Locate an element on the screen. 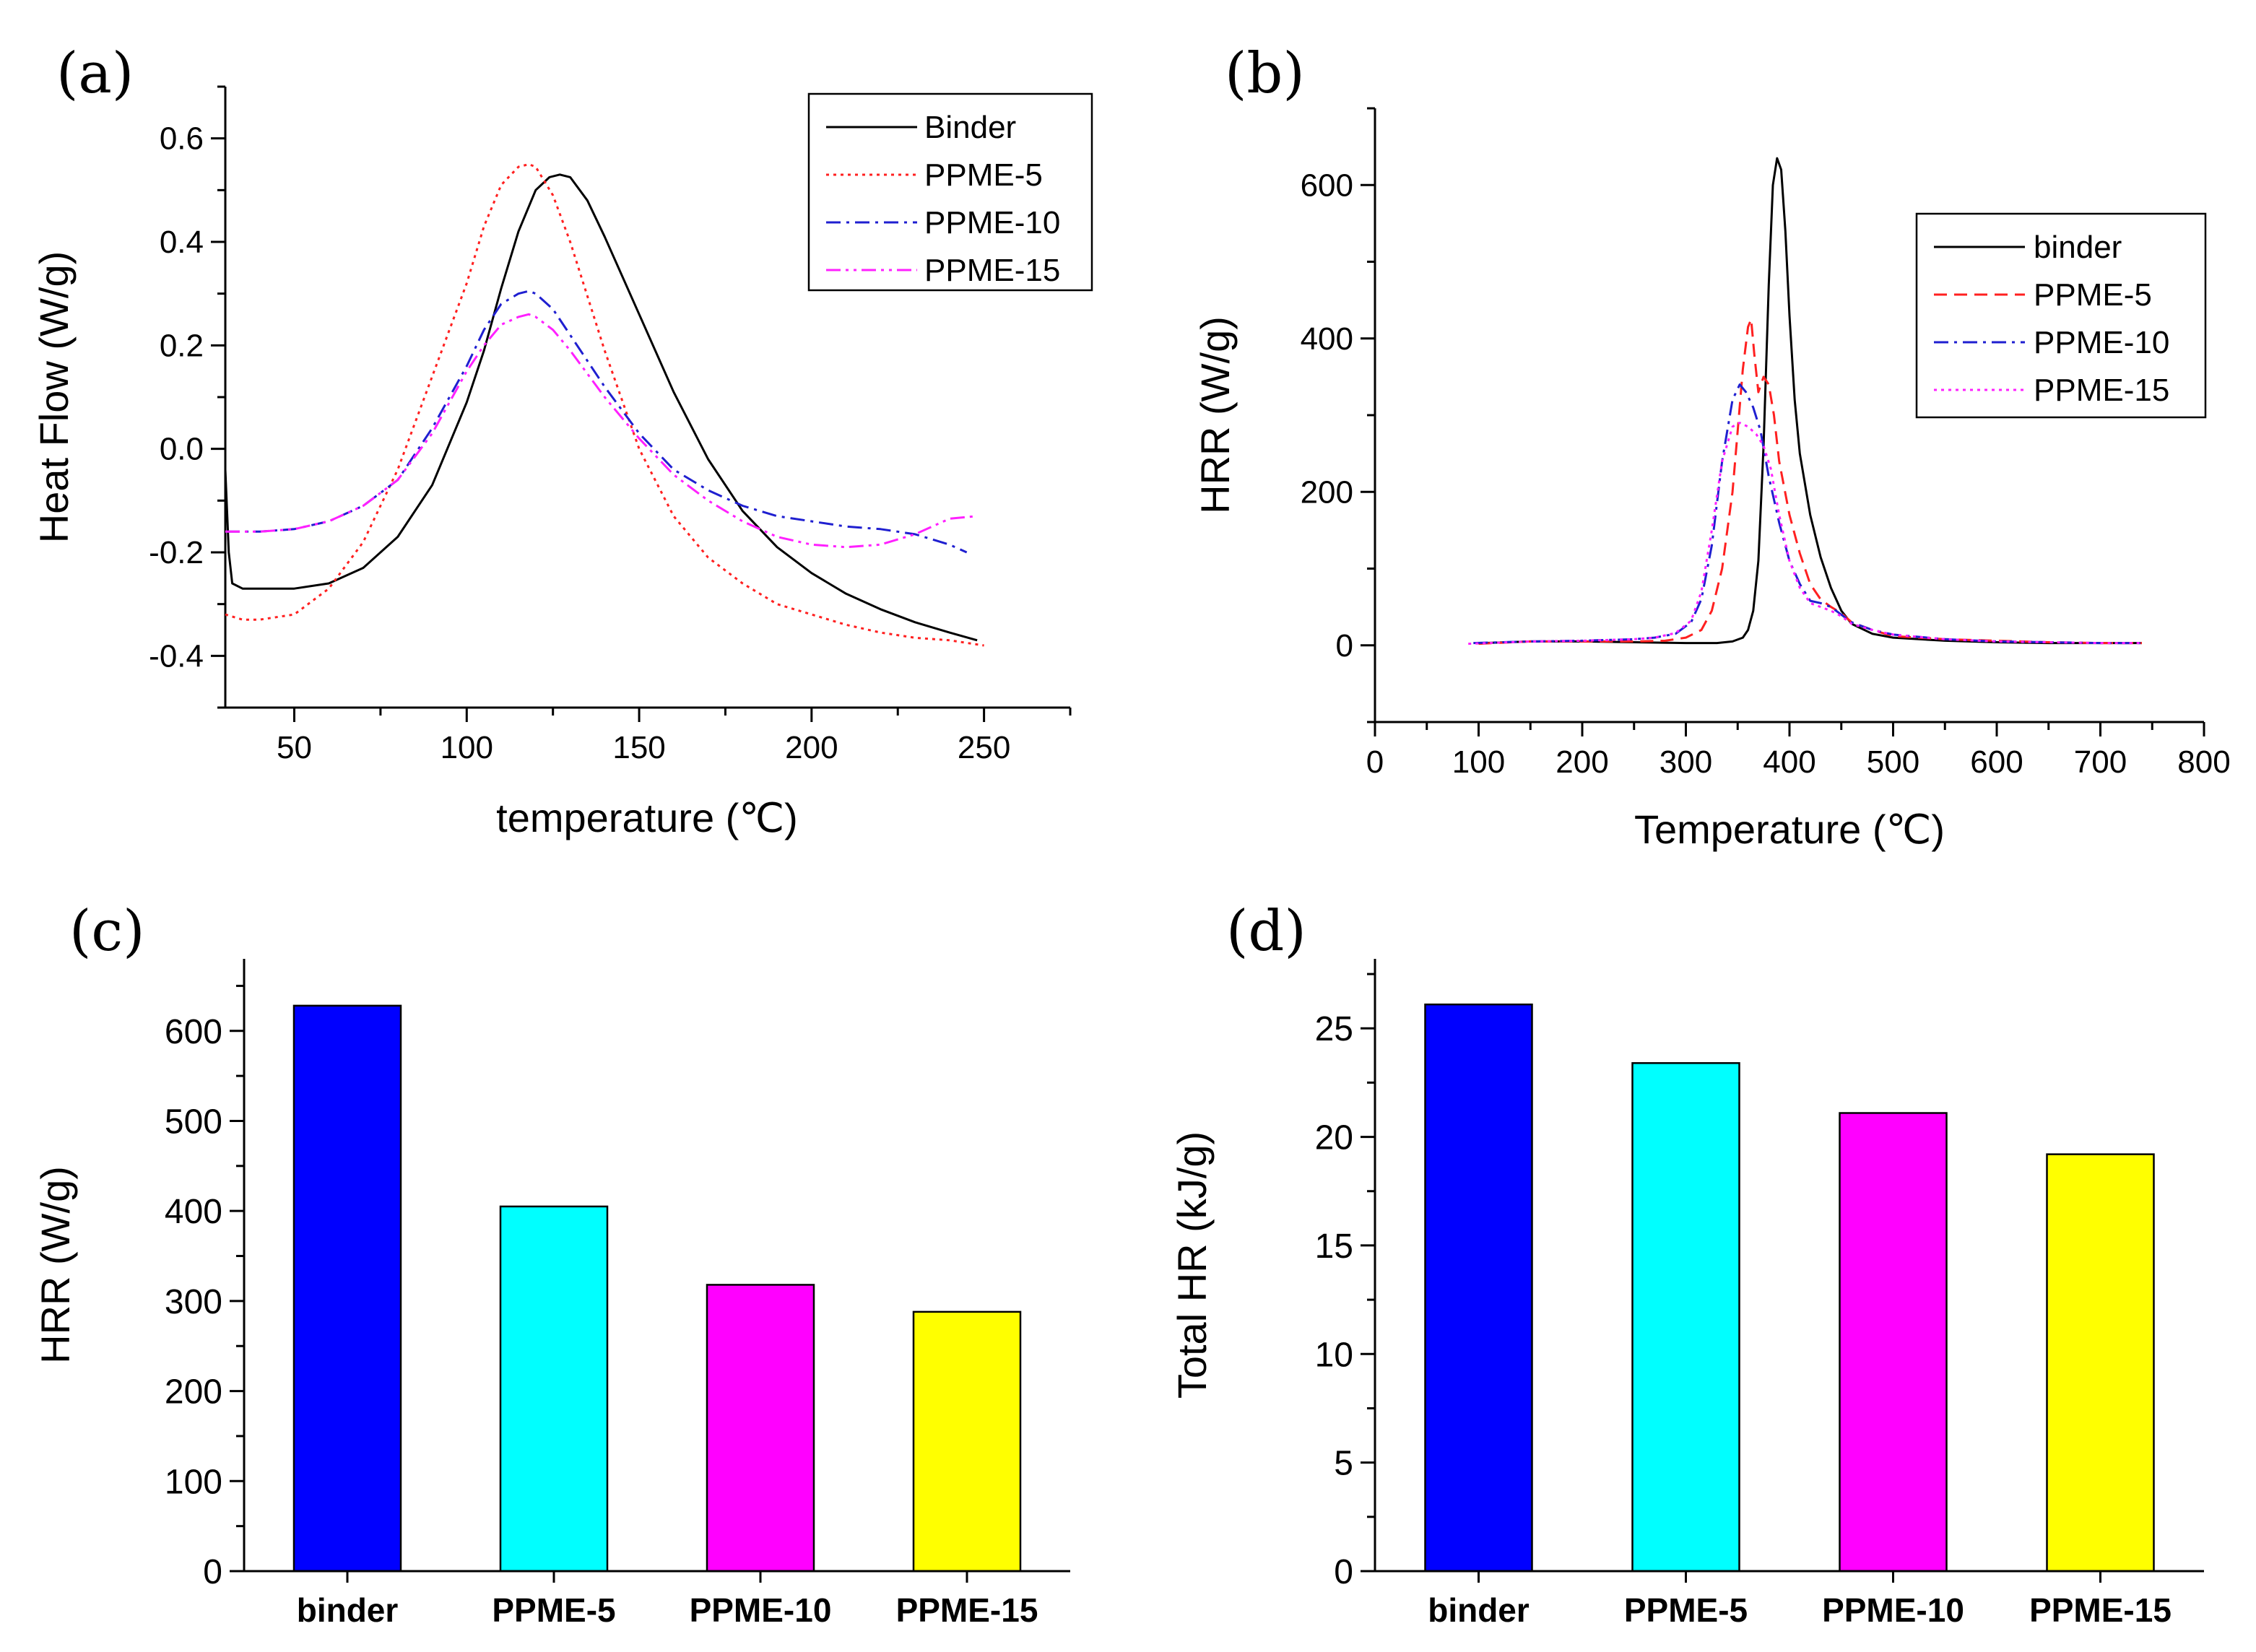 This screenshot has height=1652, width=2256. panel-label: (d) is located at coordinates (1266, 931).